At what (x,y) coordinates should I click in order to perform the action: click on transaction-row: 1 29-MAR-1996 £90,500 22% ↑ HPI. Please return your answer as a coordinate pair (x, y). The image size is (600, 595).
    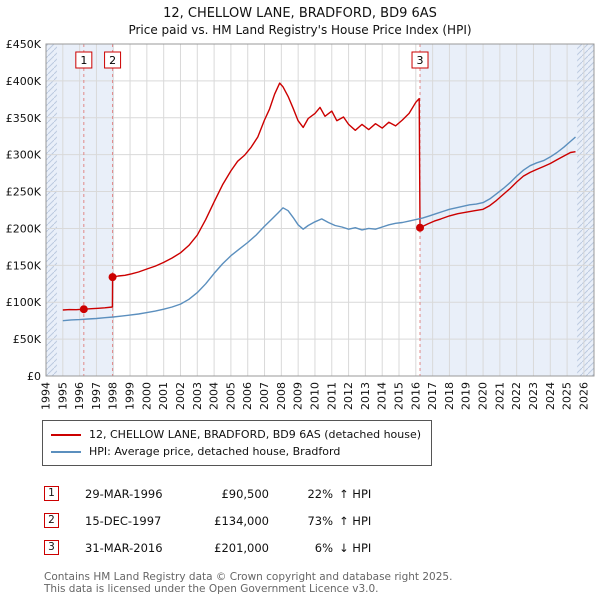
    Looking at the image, I should click on (322, 493).